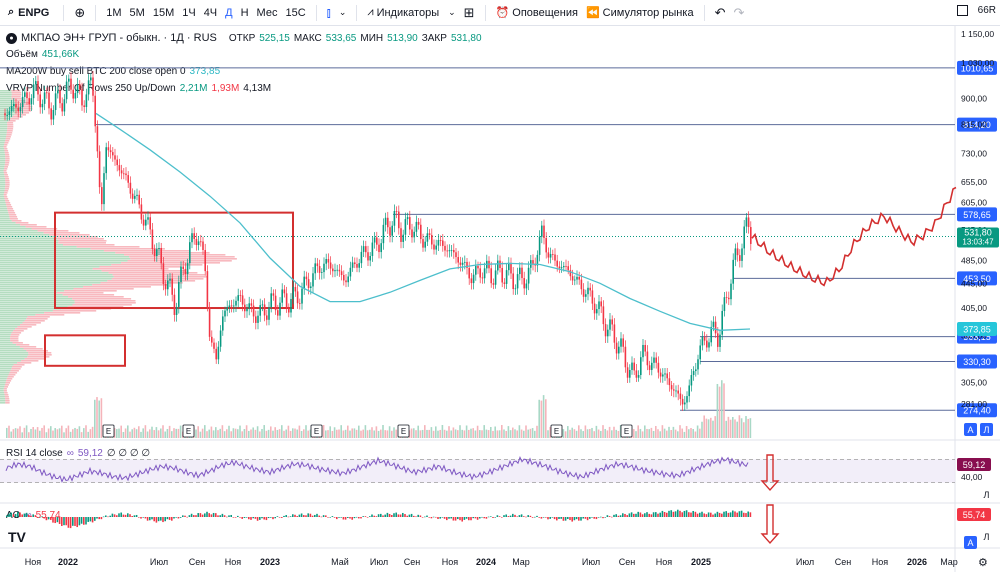  I want to click on interval-3: 1Ч, so click(189, 12).